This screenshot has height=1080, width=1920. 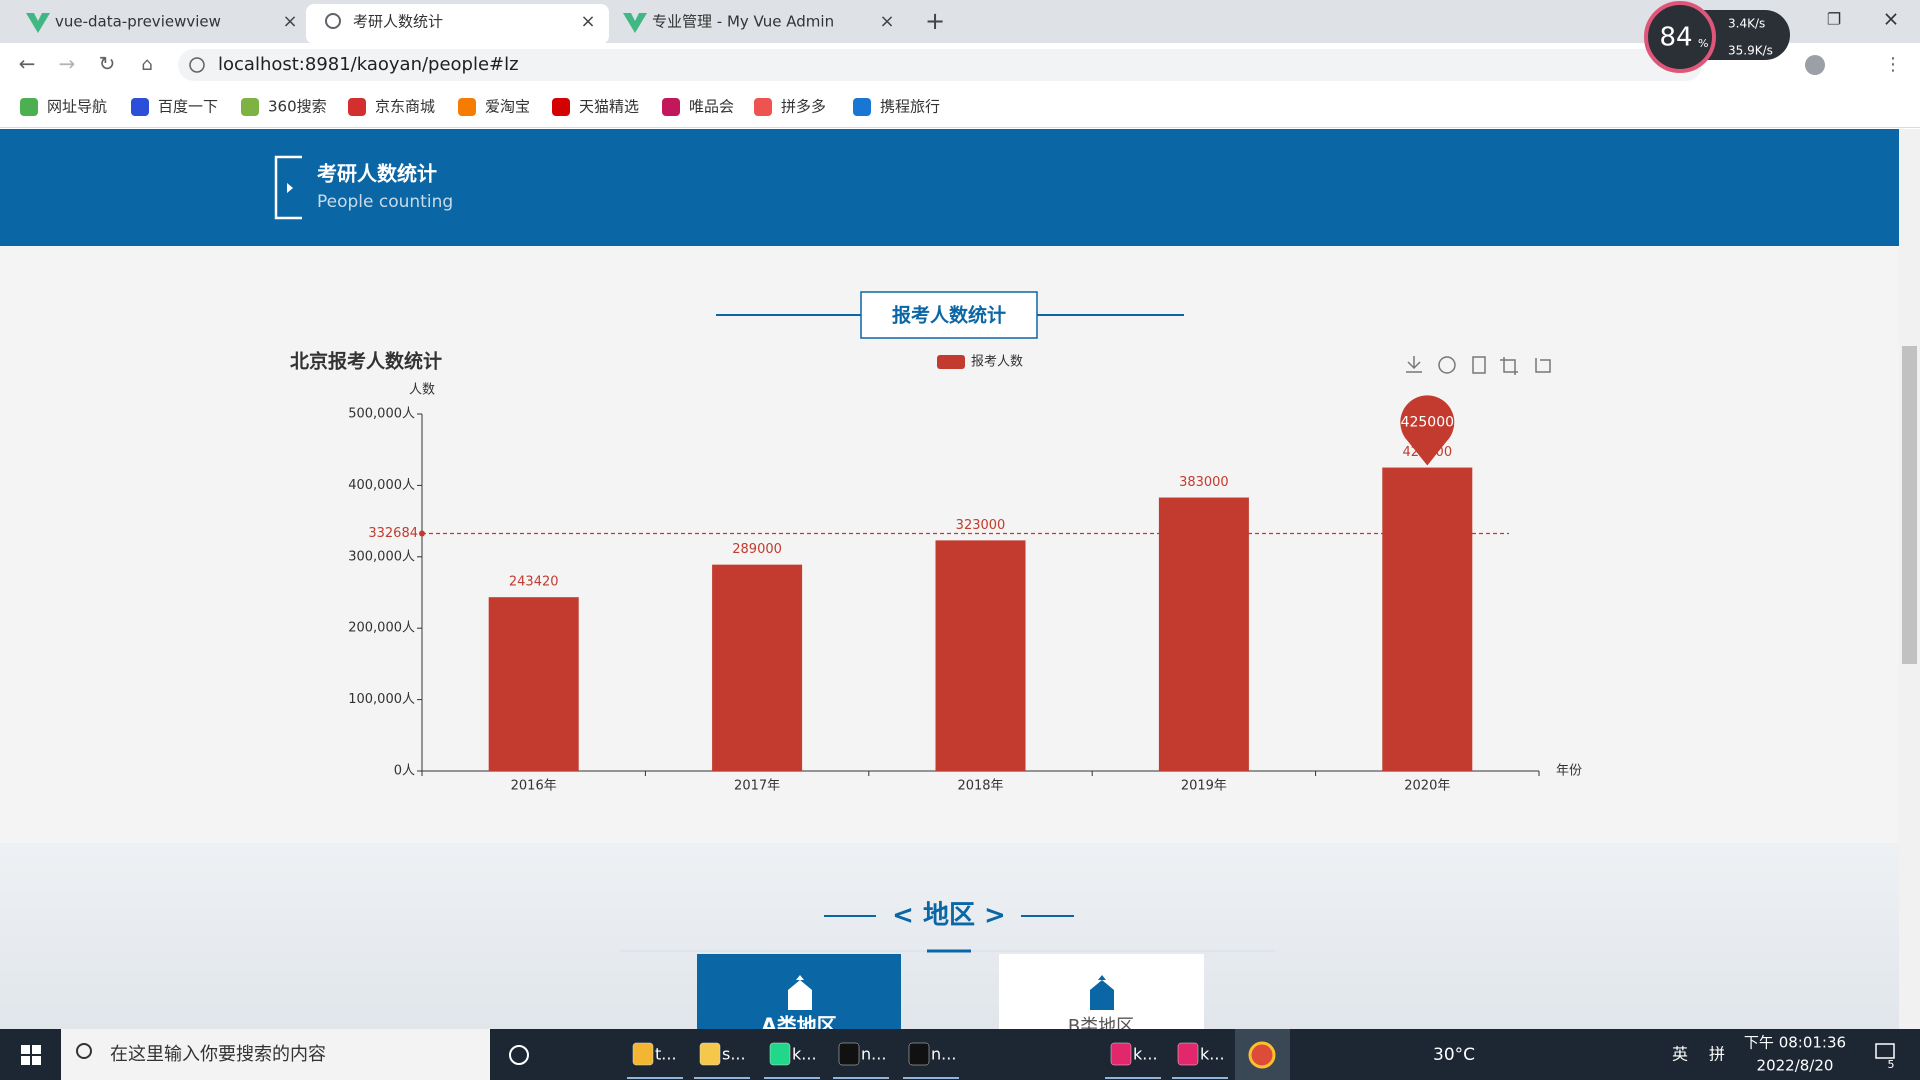 What do you see at coordinates (1680, 1054) in the screenshot?
I see `ime: 英` at bounding box center [1680, 1054].